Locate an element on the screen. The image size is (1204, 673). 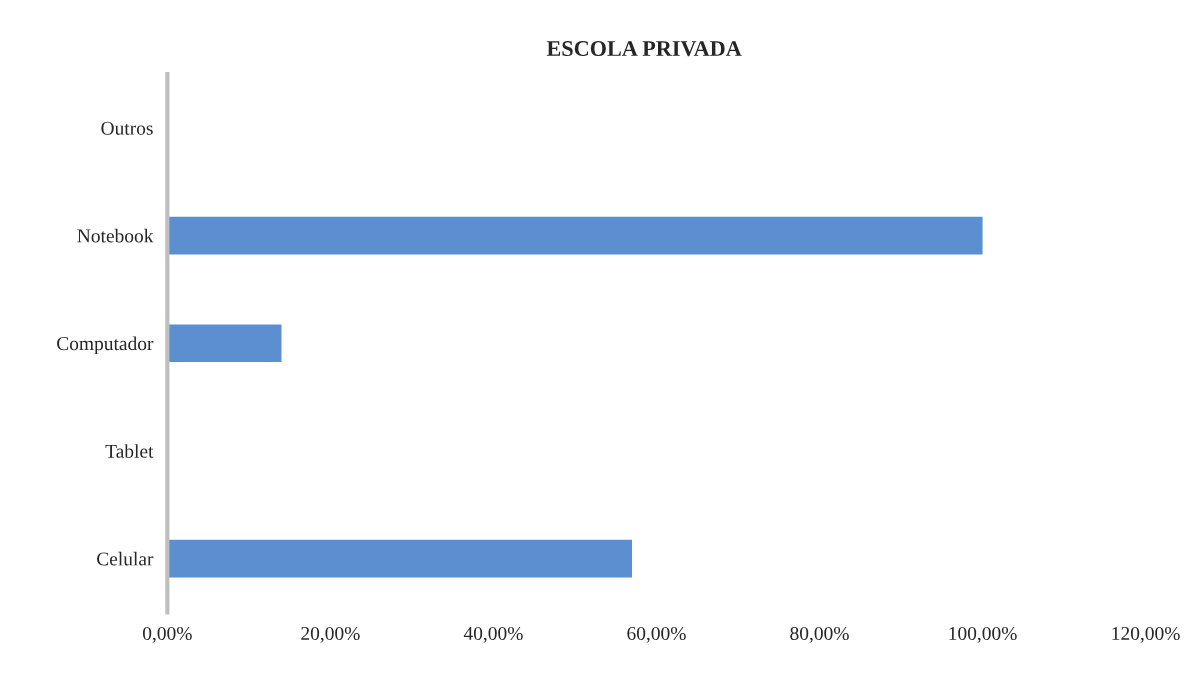
x-tick-label: 100,00% is located at coordinates (983, 634).